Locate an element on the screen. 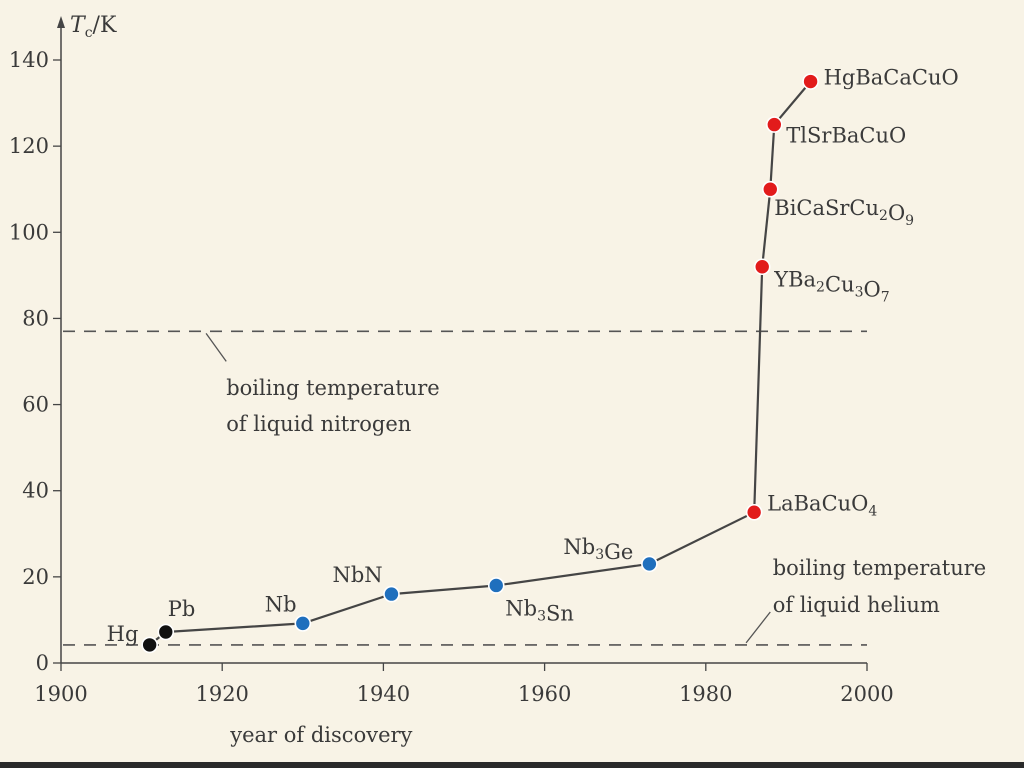  y-axis-label: Tc/K is located at coordinates (93, 27).